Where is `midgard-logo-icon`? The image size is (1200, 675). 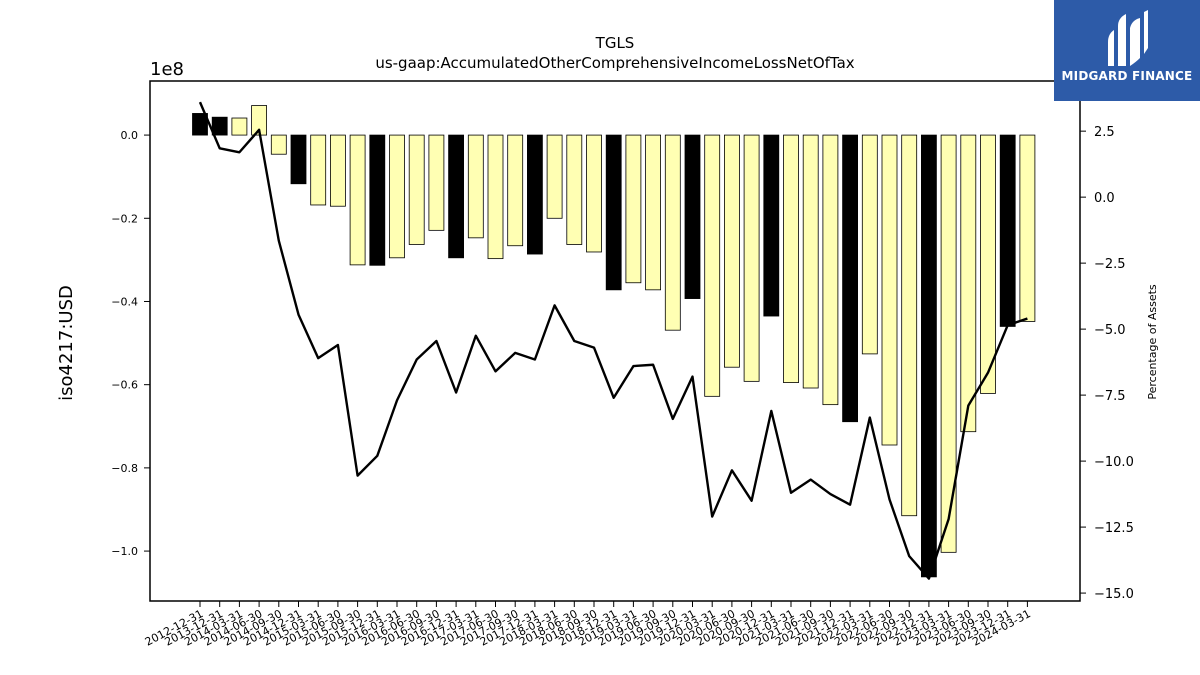 midgard-logo-icon is located at coordinates (1128, 38).